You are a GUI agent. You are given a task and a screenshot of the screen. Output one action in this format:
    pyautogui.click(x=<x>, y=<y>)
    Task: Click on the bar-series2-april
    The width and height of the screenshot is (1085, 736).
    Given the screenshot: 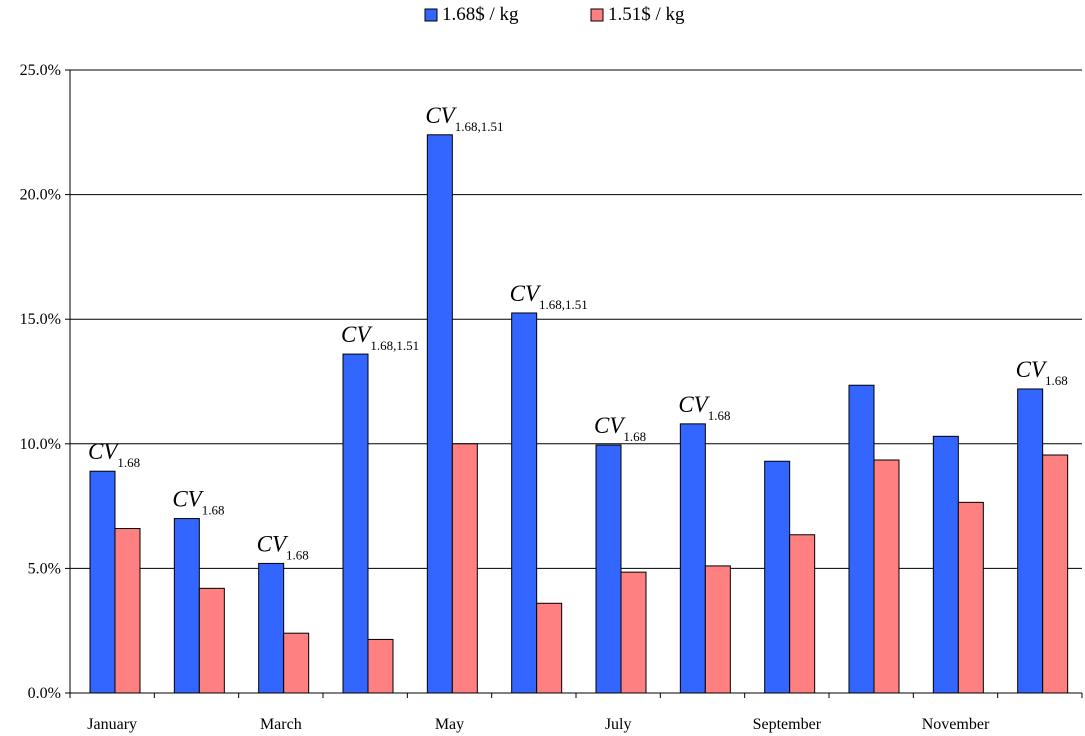 What is the action you would take?
    pyautogui.click(x=380, y=666)
    